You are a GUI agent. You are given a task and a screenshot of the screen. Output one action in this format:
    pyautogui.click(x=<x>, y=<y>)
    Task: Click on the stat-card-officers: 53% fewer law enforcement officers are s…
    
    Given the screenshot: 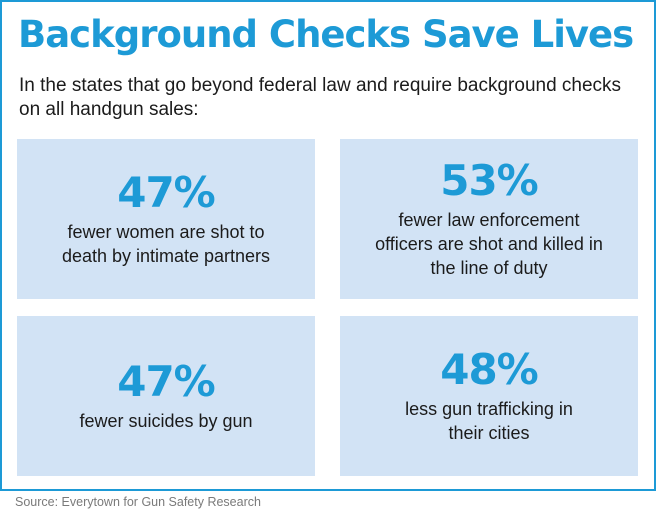 What is the action you would take?
    pyautogui.click(x=489, y=219)
    